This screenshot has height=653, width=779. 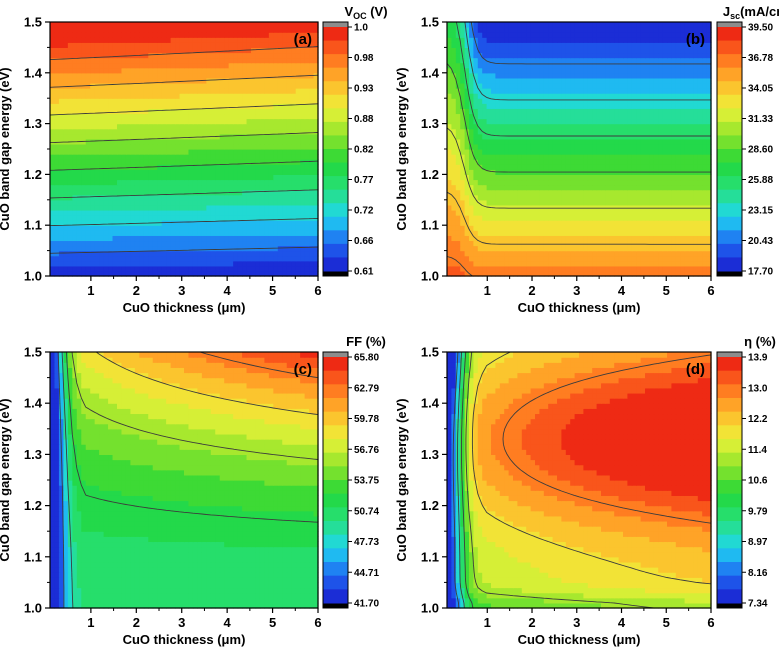 I want to click on x-tick-label: 6, so click(x=317, y=290).